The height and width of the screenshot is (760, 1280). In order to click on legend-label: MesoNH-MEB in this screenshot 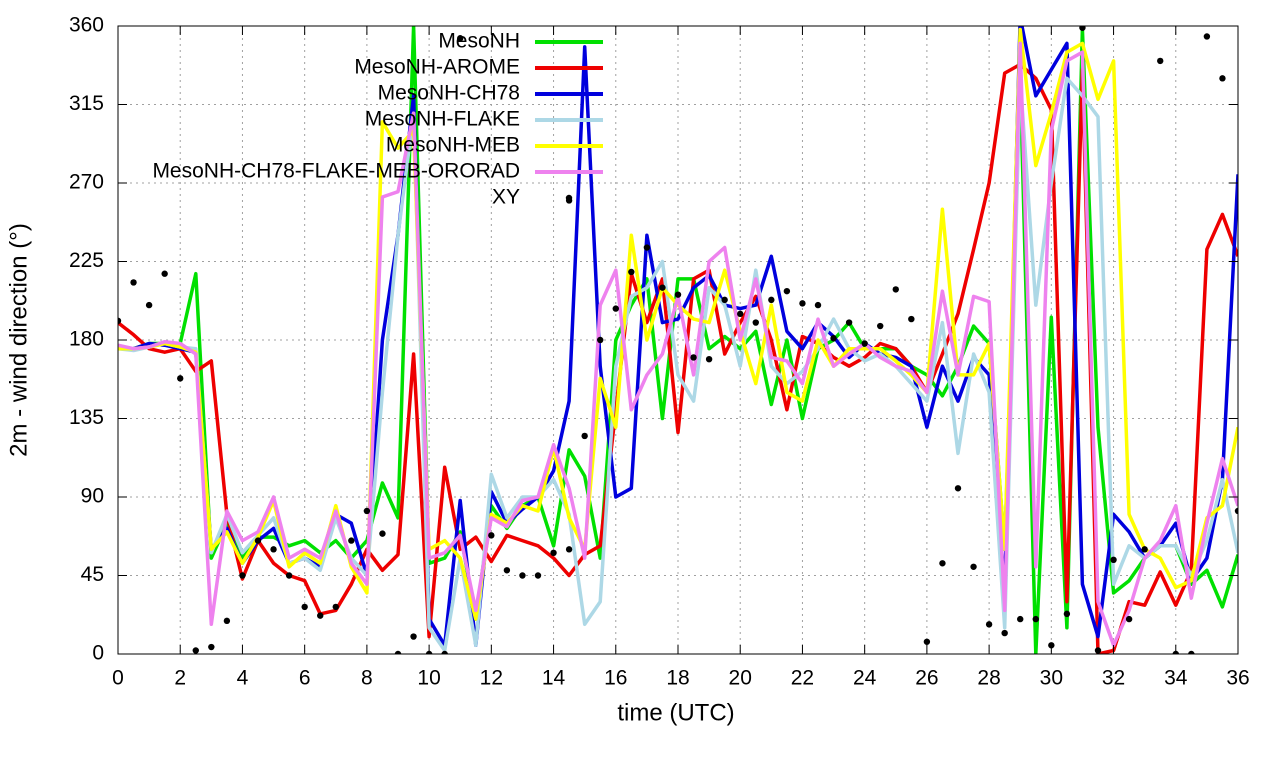, I will do `click(453, 145)`.